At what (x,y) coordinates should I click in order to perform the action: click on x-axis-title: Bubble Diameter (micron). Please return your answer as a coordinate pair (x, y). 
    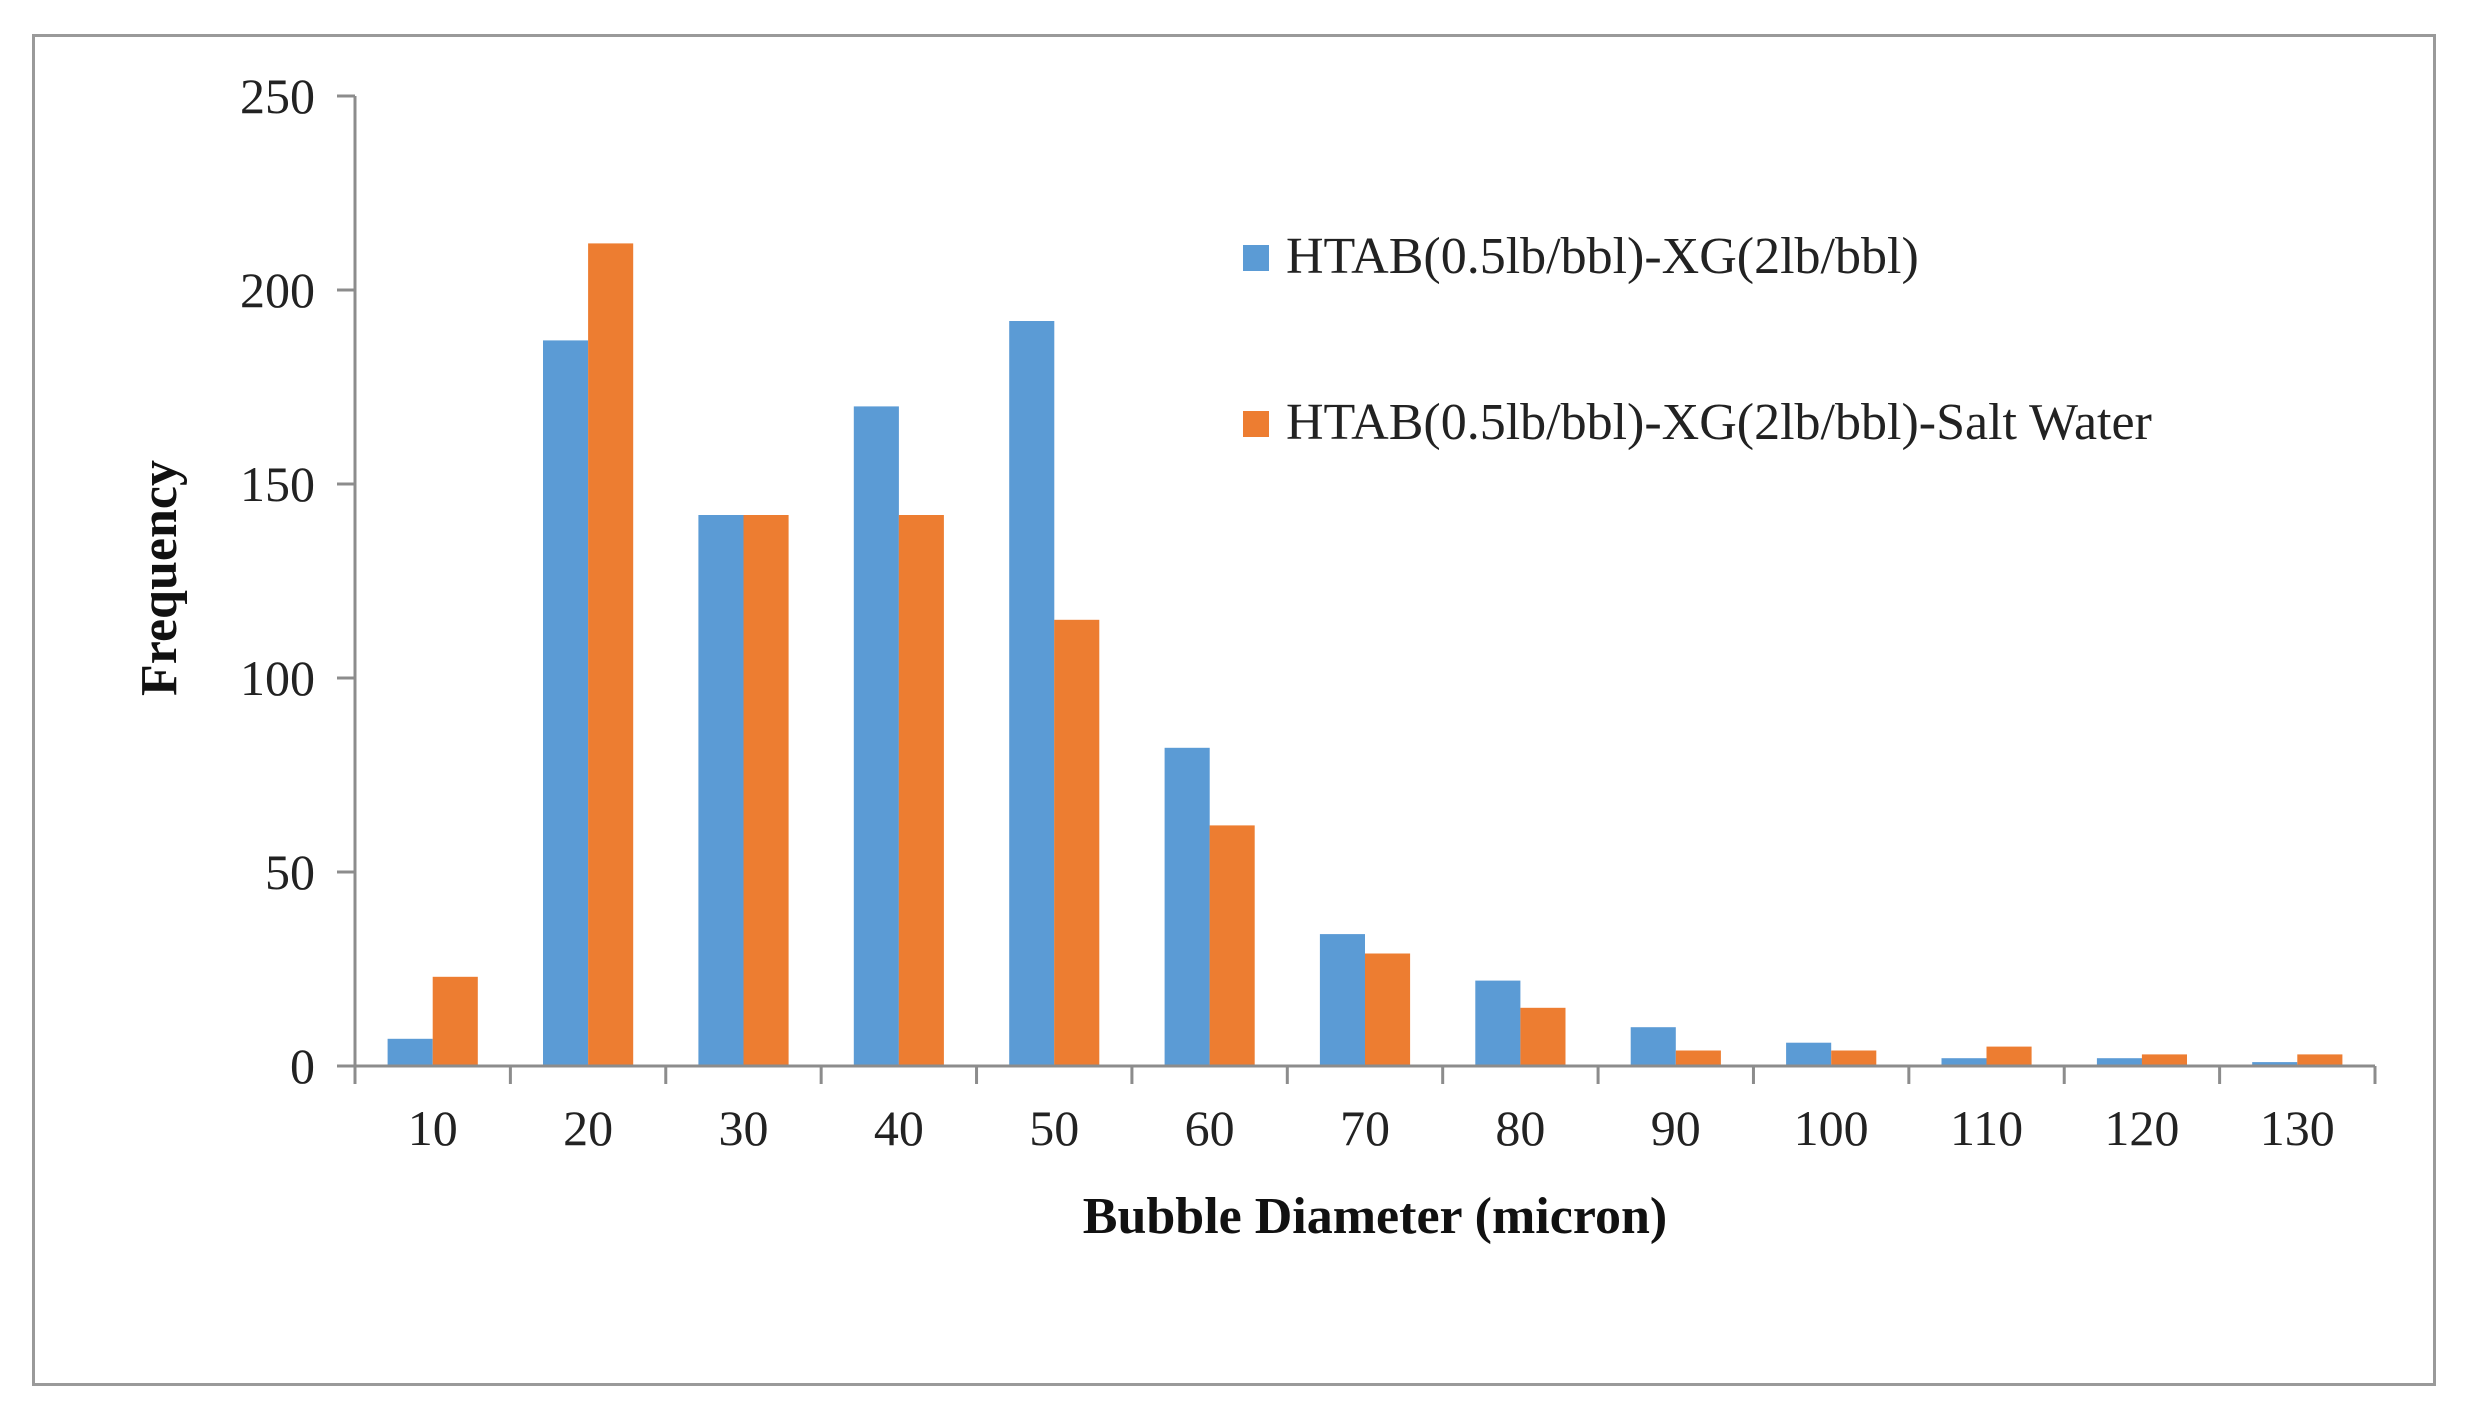
    Looking at the image, I should click on (1375, 1216).